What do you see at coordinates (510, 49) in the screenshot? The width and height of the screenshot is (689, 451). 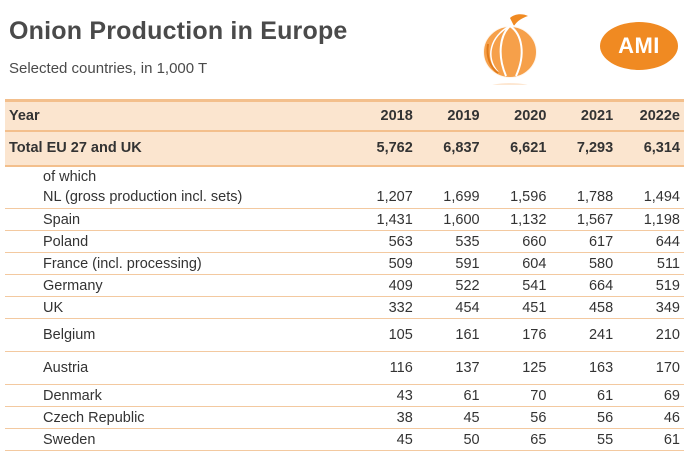 I see `onion-logo-icon` at bounding box center [510, 49].